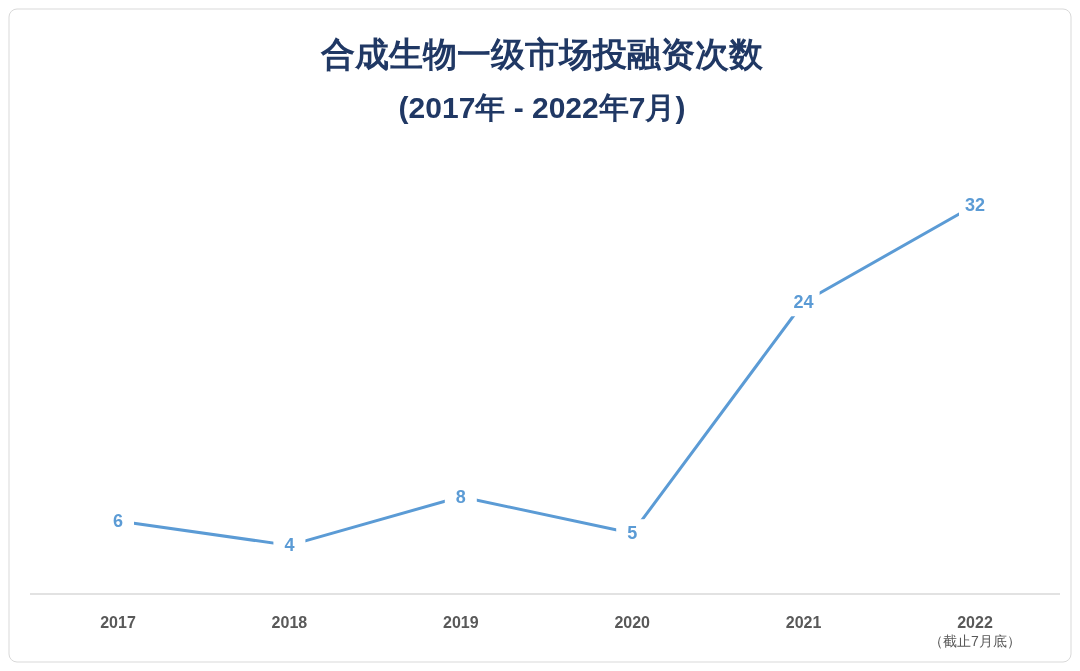  I want to click on chart-title: 合成生物一级市场投融资次数, so click(542, 54).